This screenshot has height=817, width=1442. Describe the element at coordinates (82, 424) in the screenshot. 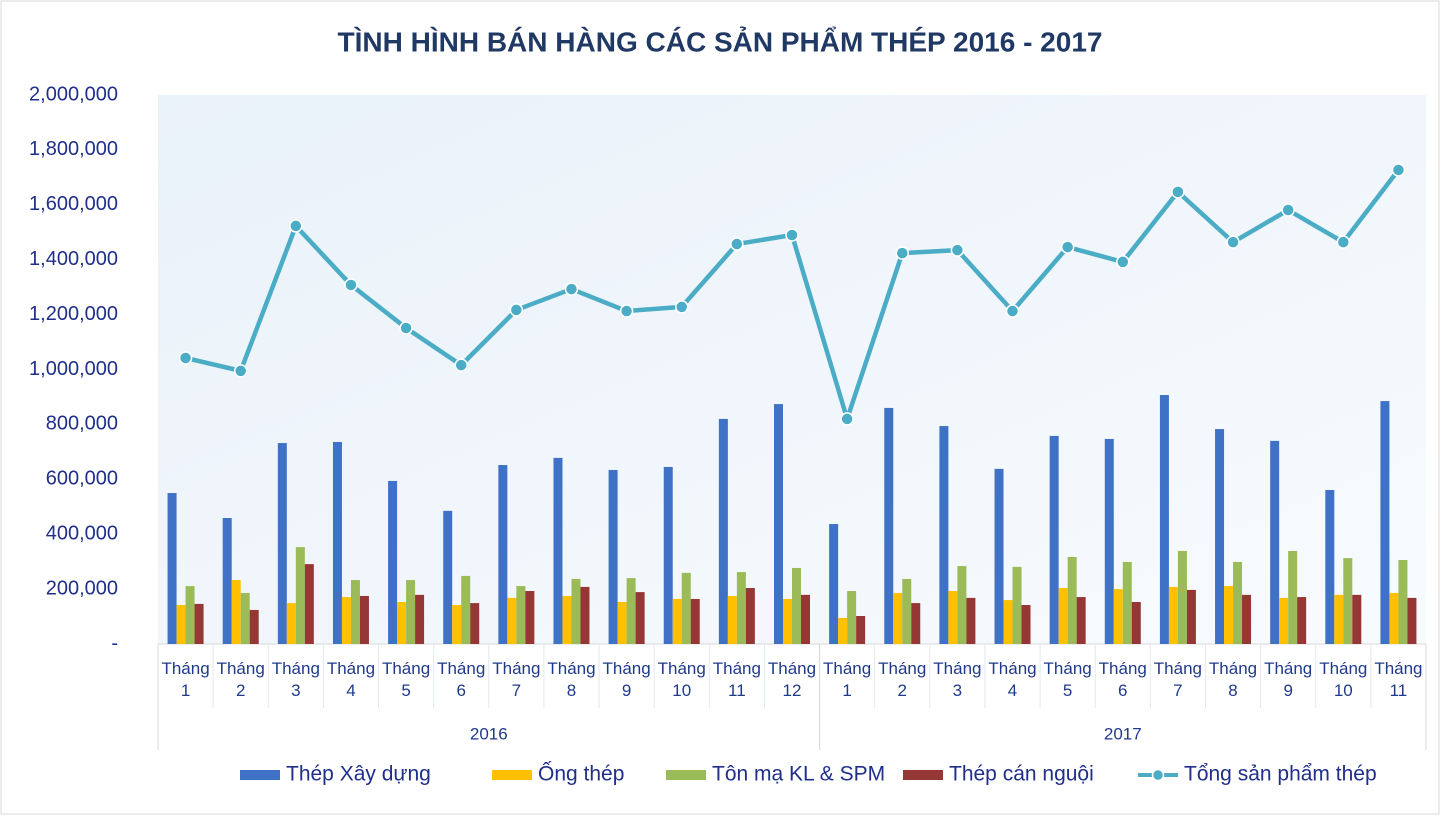

I see `y-tick-label: 800,000` at that location.